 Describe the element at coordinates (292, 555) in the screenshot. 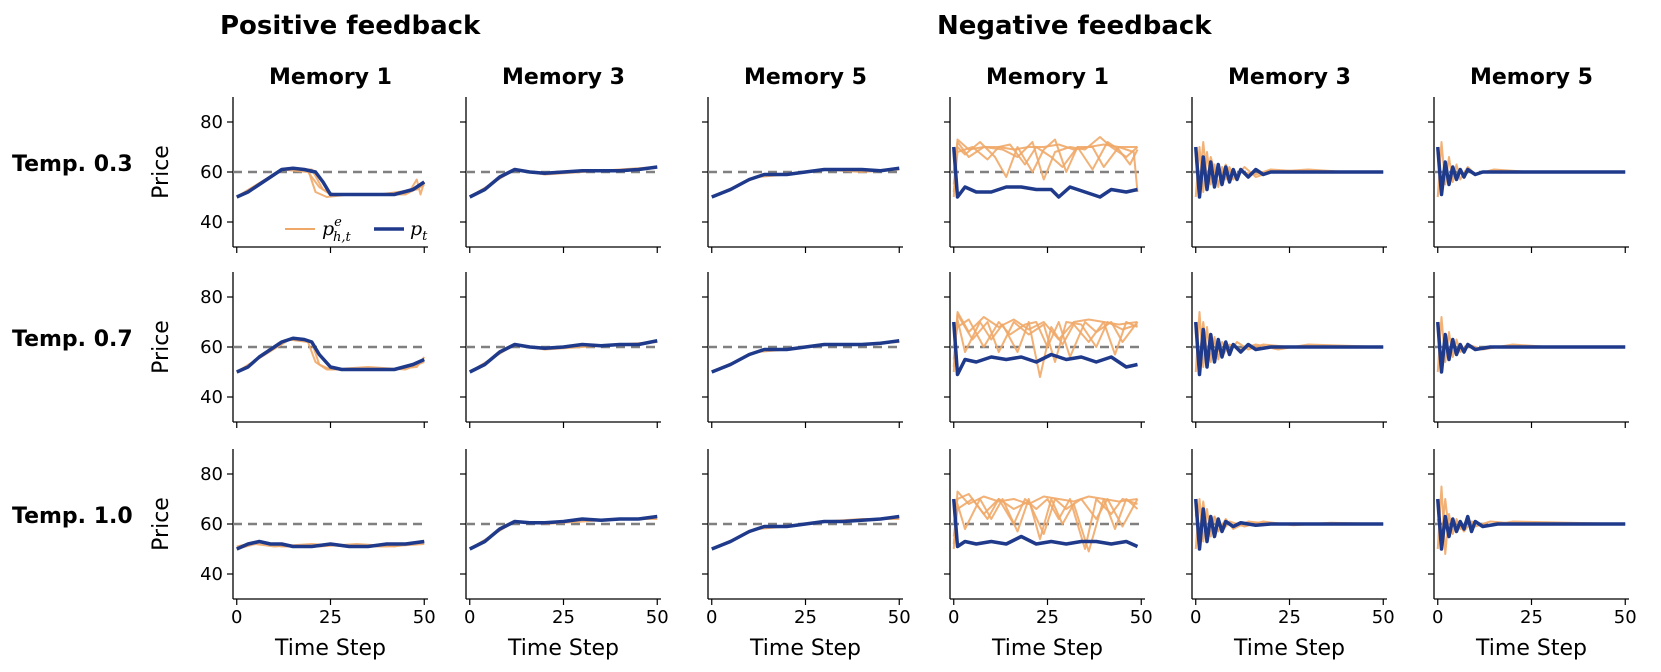

I see `panel: 40 60 80 0 25 50 Price Time Step` at that location.